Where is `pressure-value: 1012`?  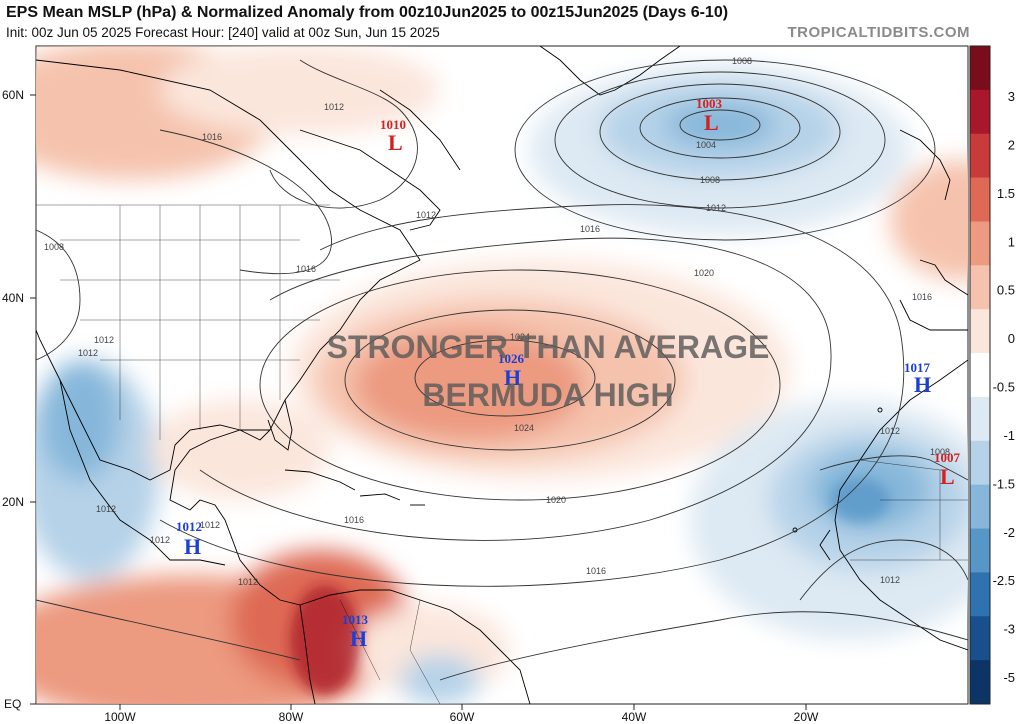
pressure-value: 1012 is located at coordinates (189, 526).